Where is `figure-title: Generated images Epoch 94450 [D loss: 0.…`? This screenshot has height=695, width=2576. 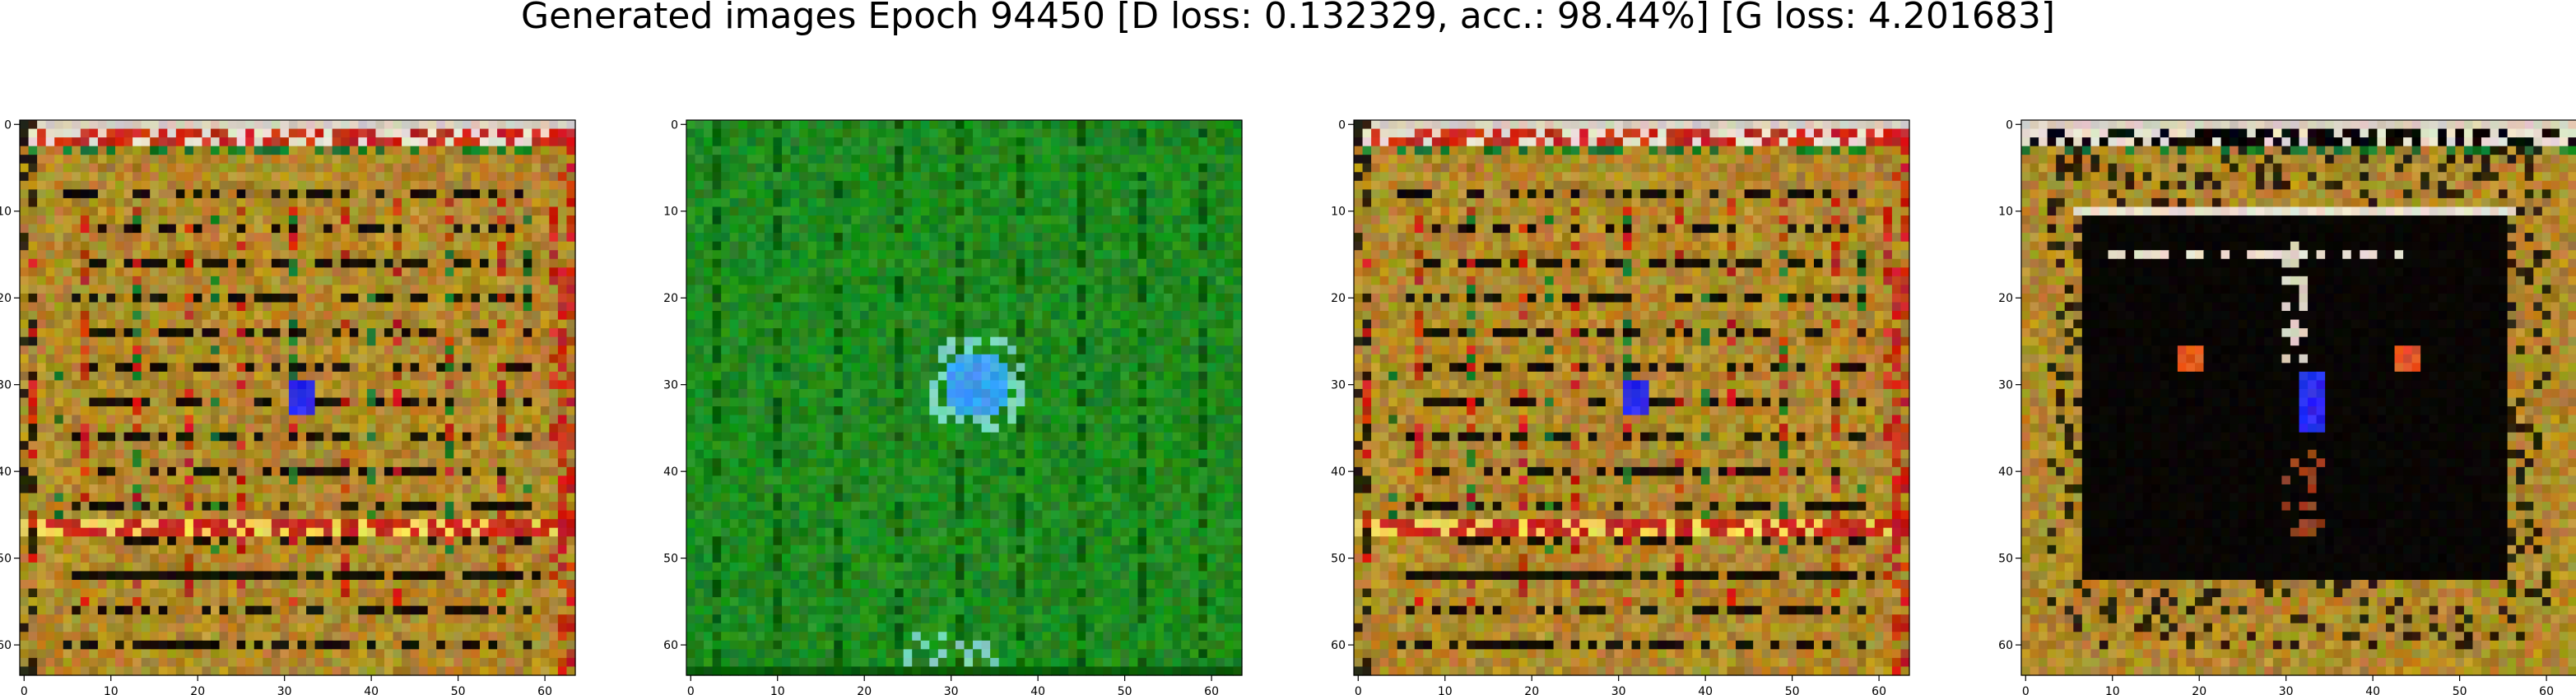
figure-title: Generated images Epoch 94450 [D loss: 0.… is located at coordinates (1288, 18).